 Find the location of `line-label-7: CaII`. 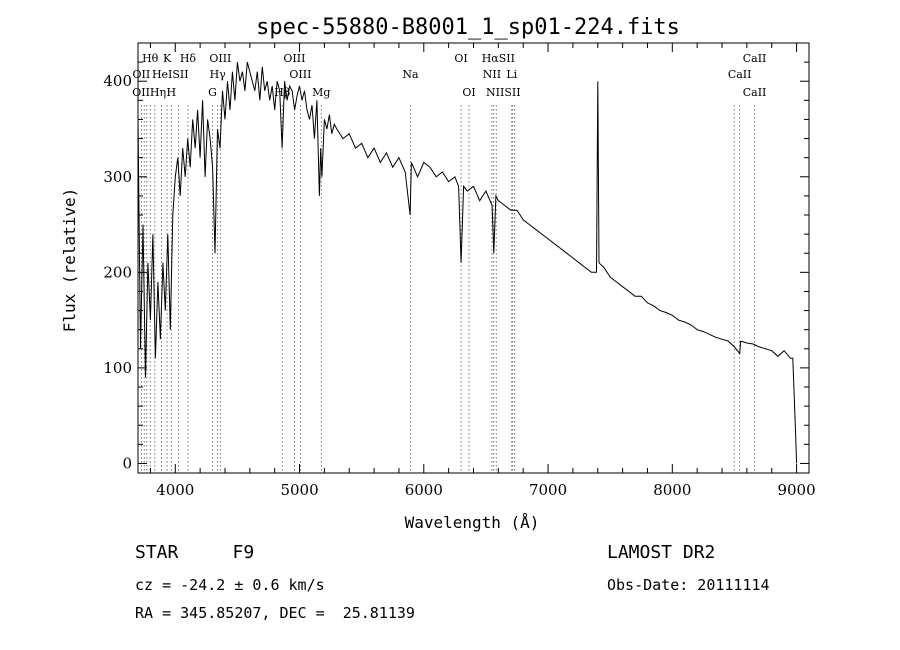

line-label-7: CaII is located at coordinates (755, 58).